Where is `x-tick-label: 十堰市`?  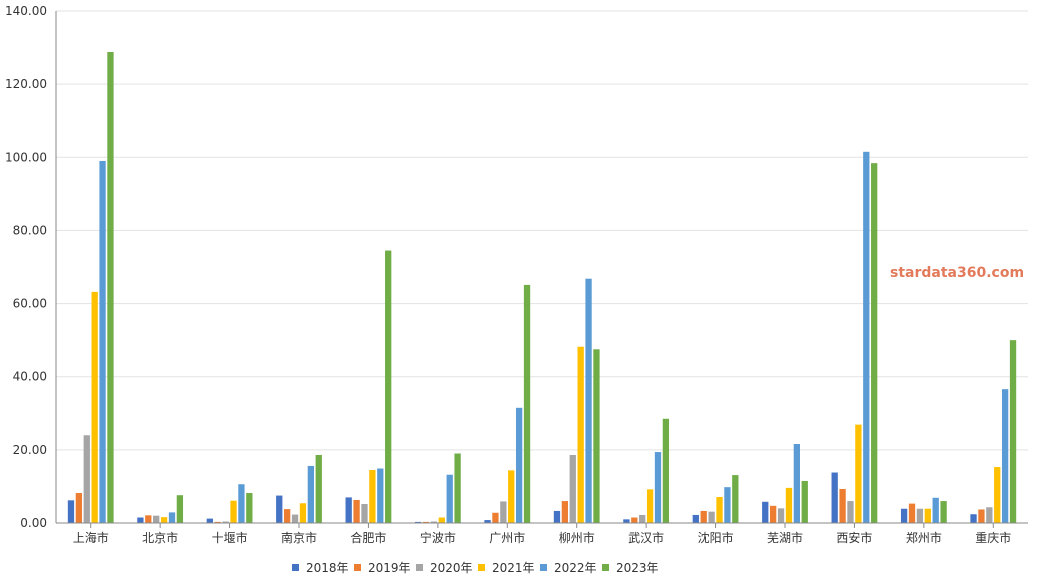
x-tick-label: 十堰市 is located at coordinates (230, 537).